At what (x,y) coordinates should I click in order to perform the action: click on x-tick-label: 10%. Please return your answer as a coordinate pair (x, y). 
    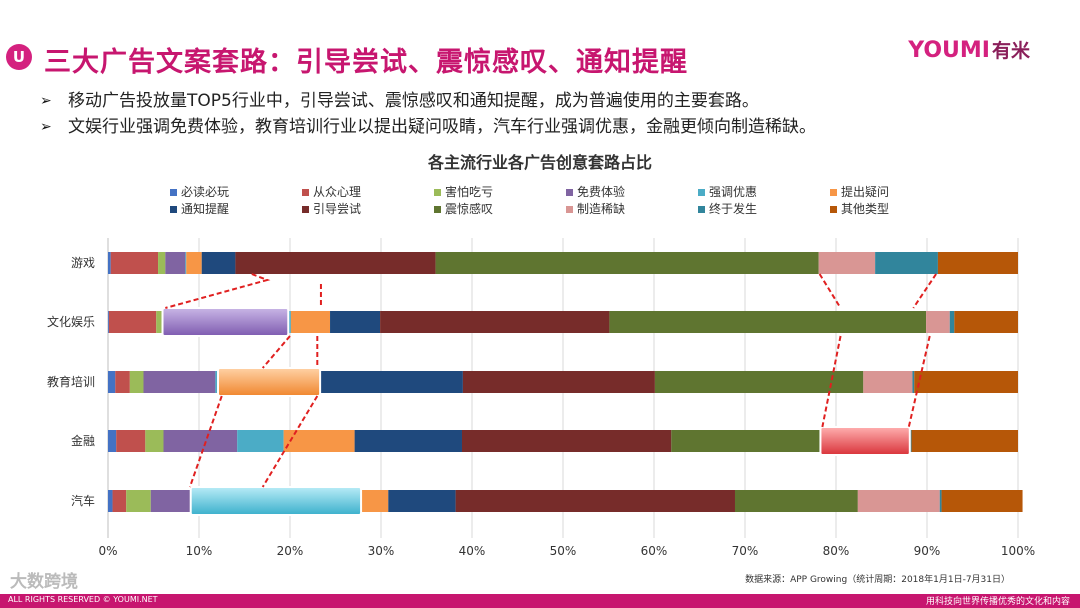
    Looking at the image, I should click on (199, 551).